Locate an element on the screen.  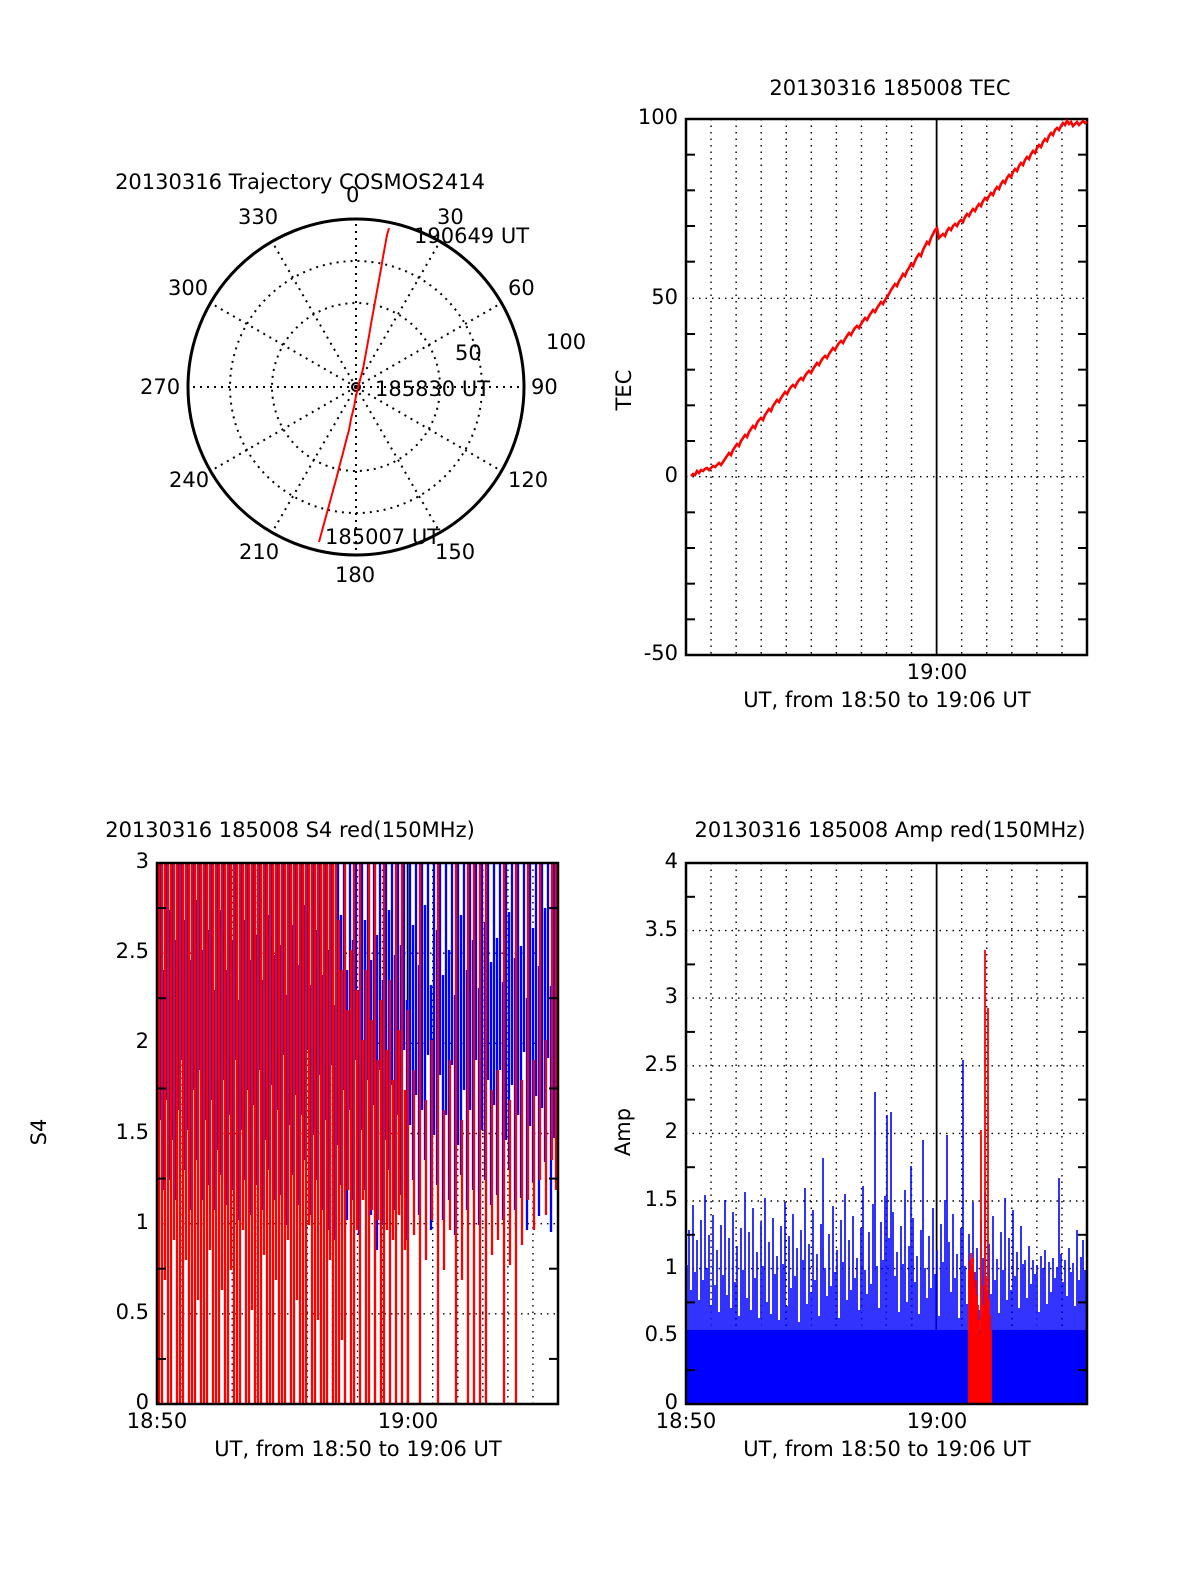
amp-ytick-2: 2 is located at coordinates (671, 1131).